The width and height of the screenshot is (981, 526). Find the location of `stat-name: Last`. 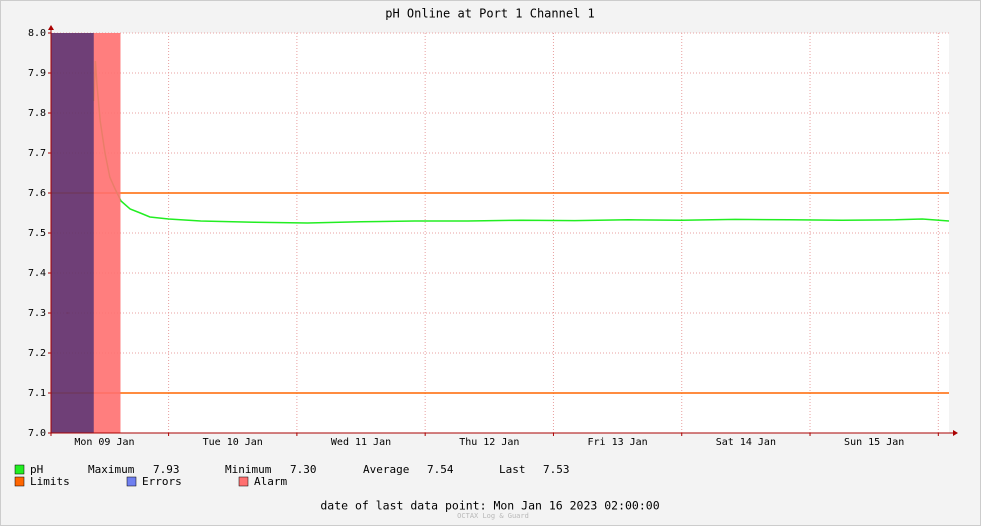

stat-name: Last is located at coordinates (512, 469).